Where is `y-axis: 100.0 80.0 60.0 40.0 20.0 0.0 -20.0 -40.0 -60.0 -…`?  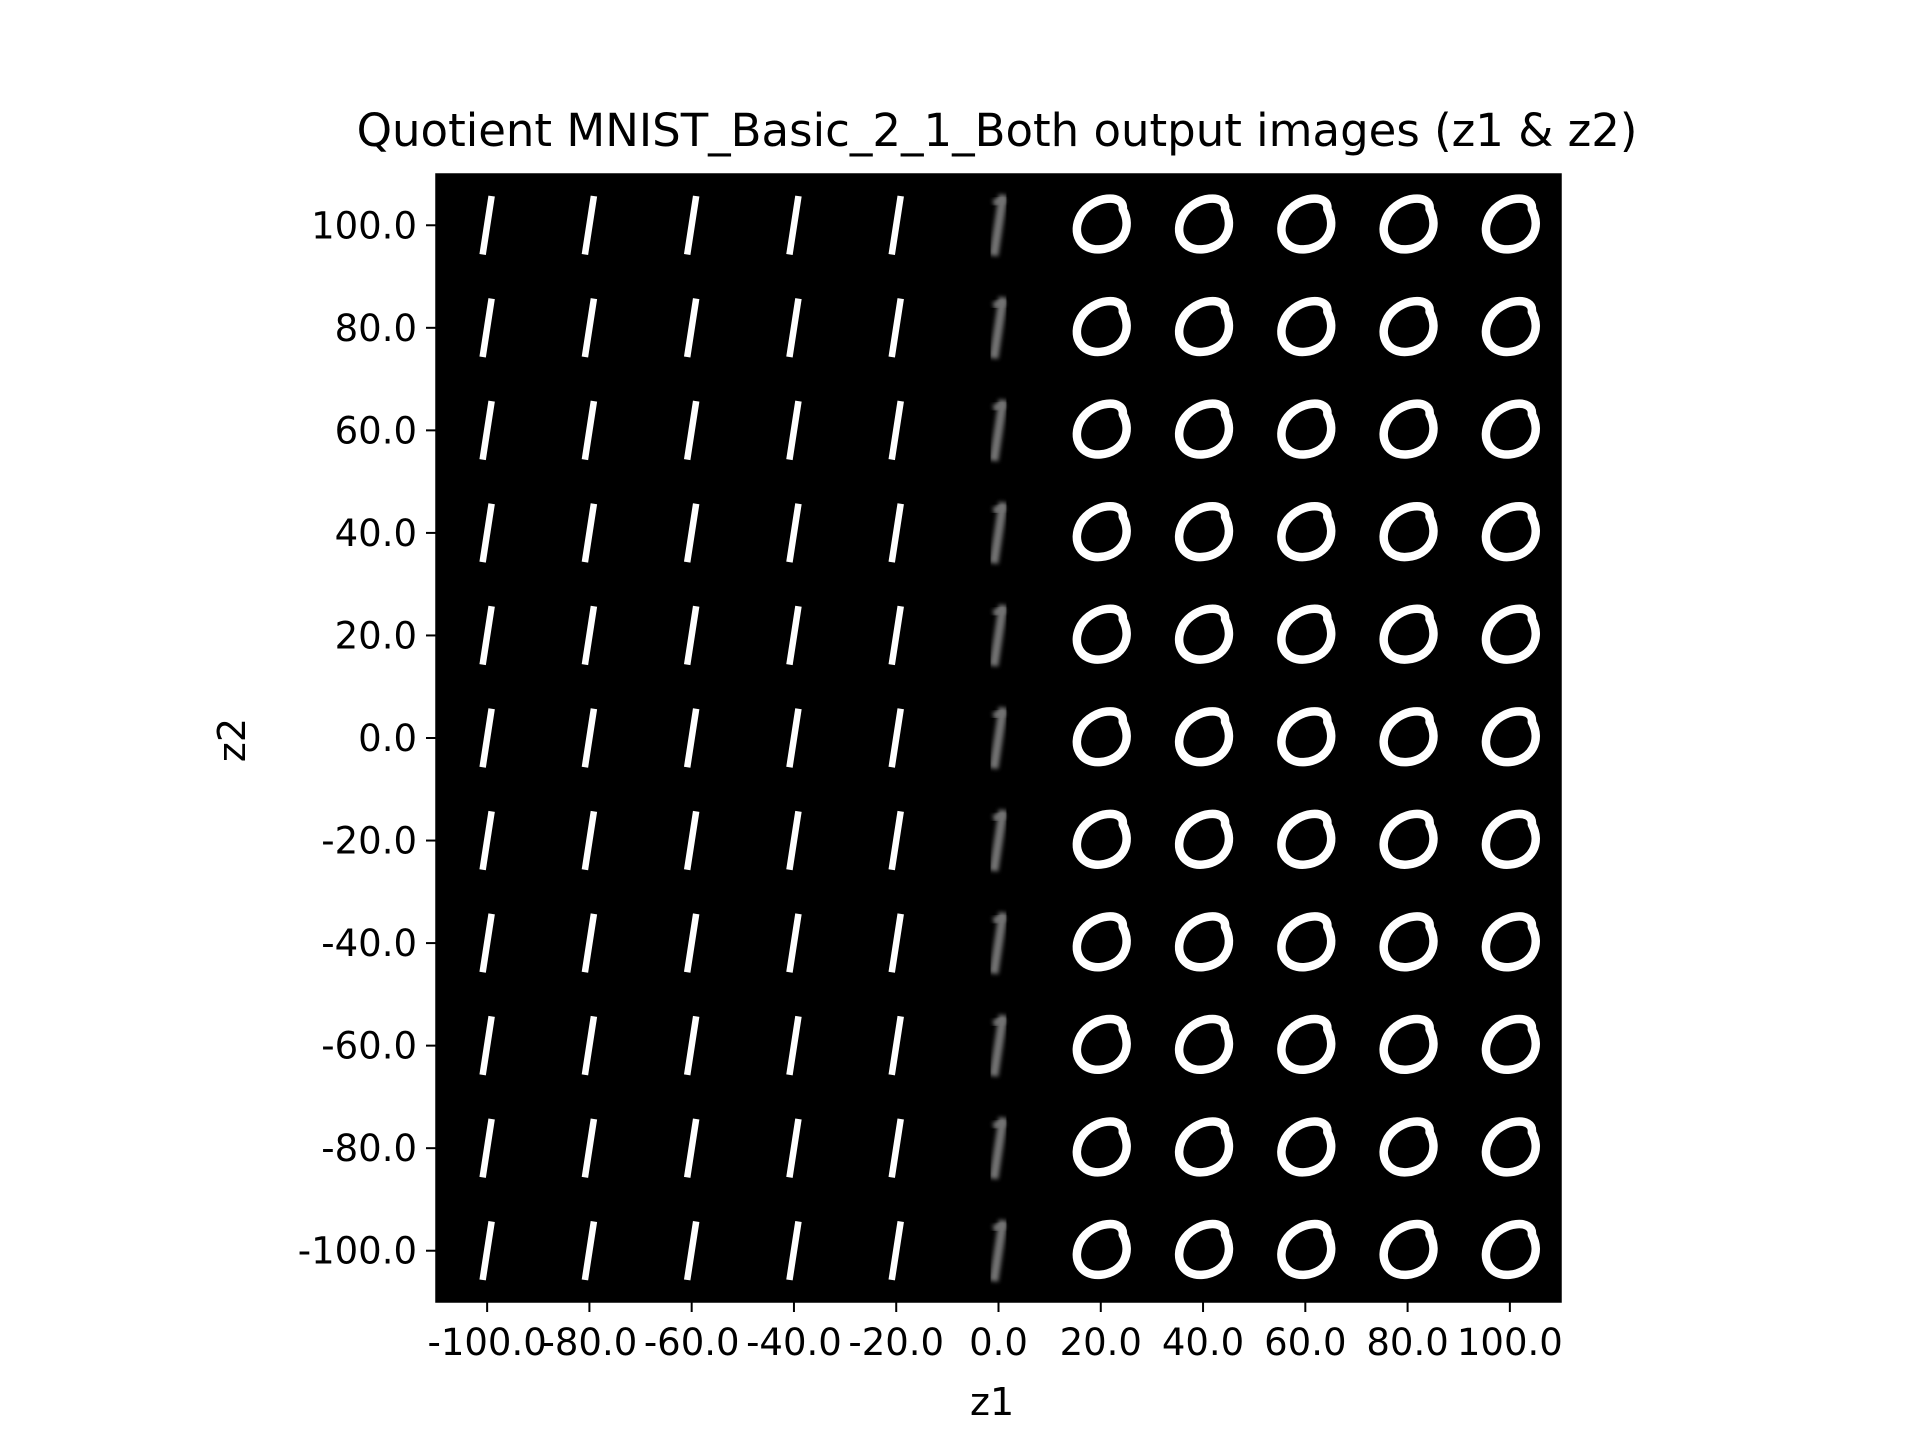 y-axis: 100.0 80.0 60.0 40.0 20.0 0.0 -20.0 -40.0 -60.0 -… is located at coordinates (367, 738).